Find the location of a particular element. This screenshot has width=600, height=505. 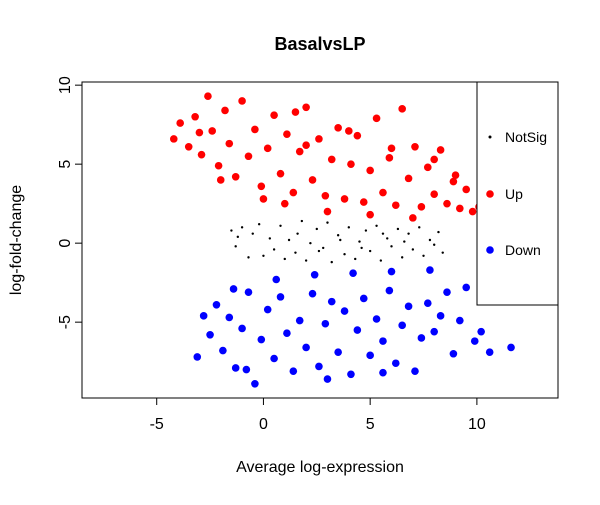

y-tick-label-0: -5 is located at coordinates (65, 322).